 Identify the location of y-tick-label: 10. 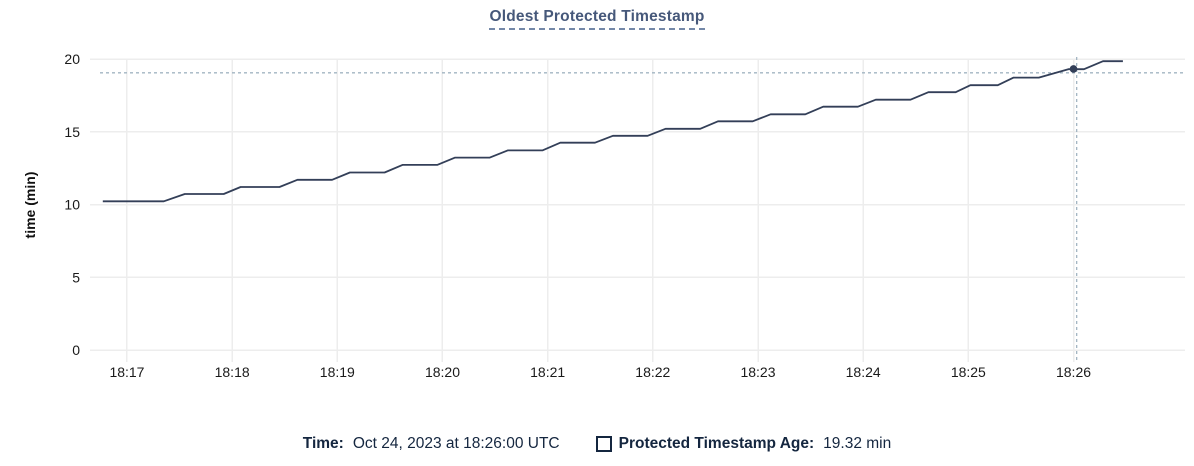
(72, 205).